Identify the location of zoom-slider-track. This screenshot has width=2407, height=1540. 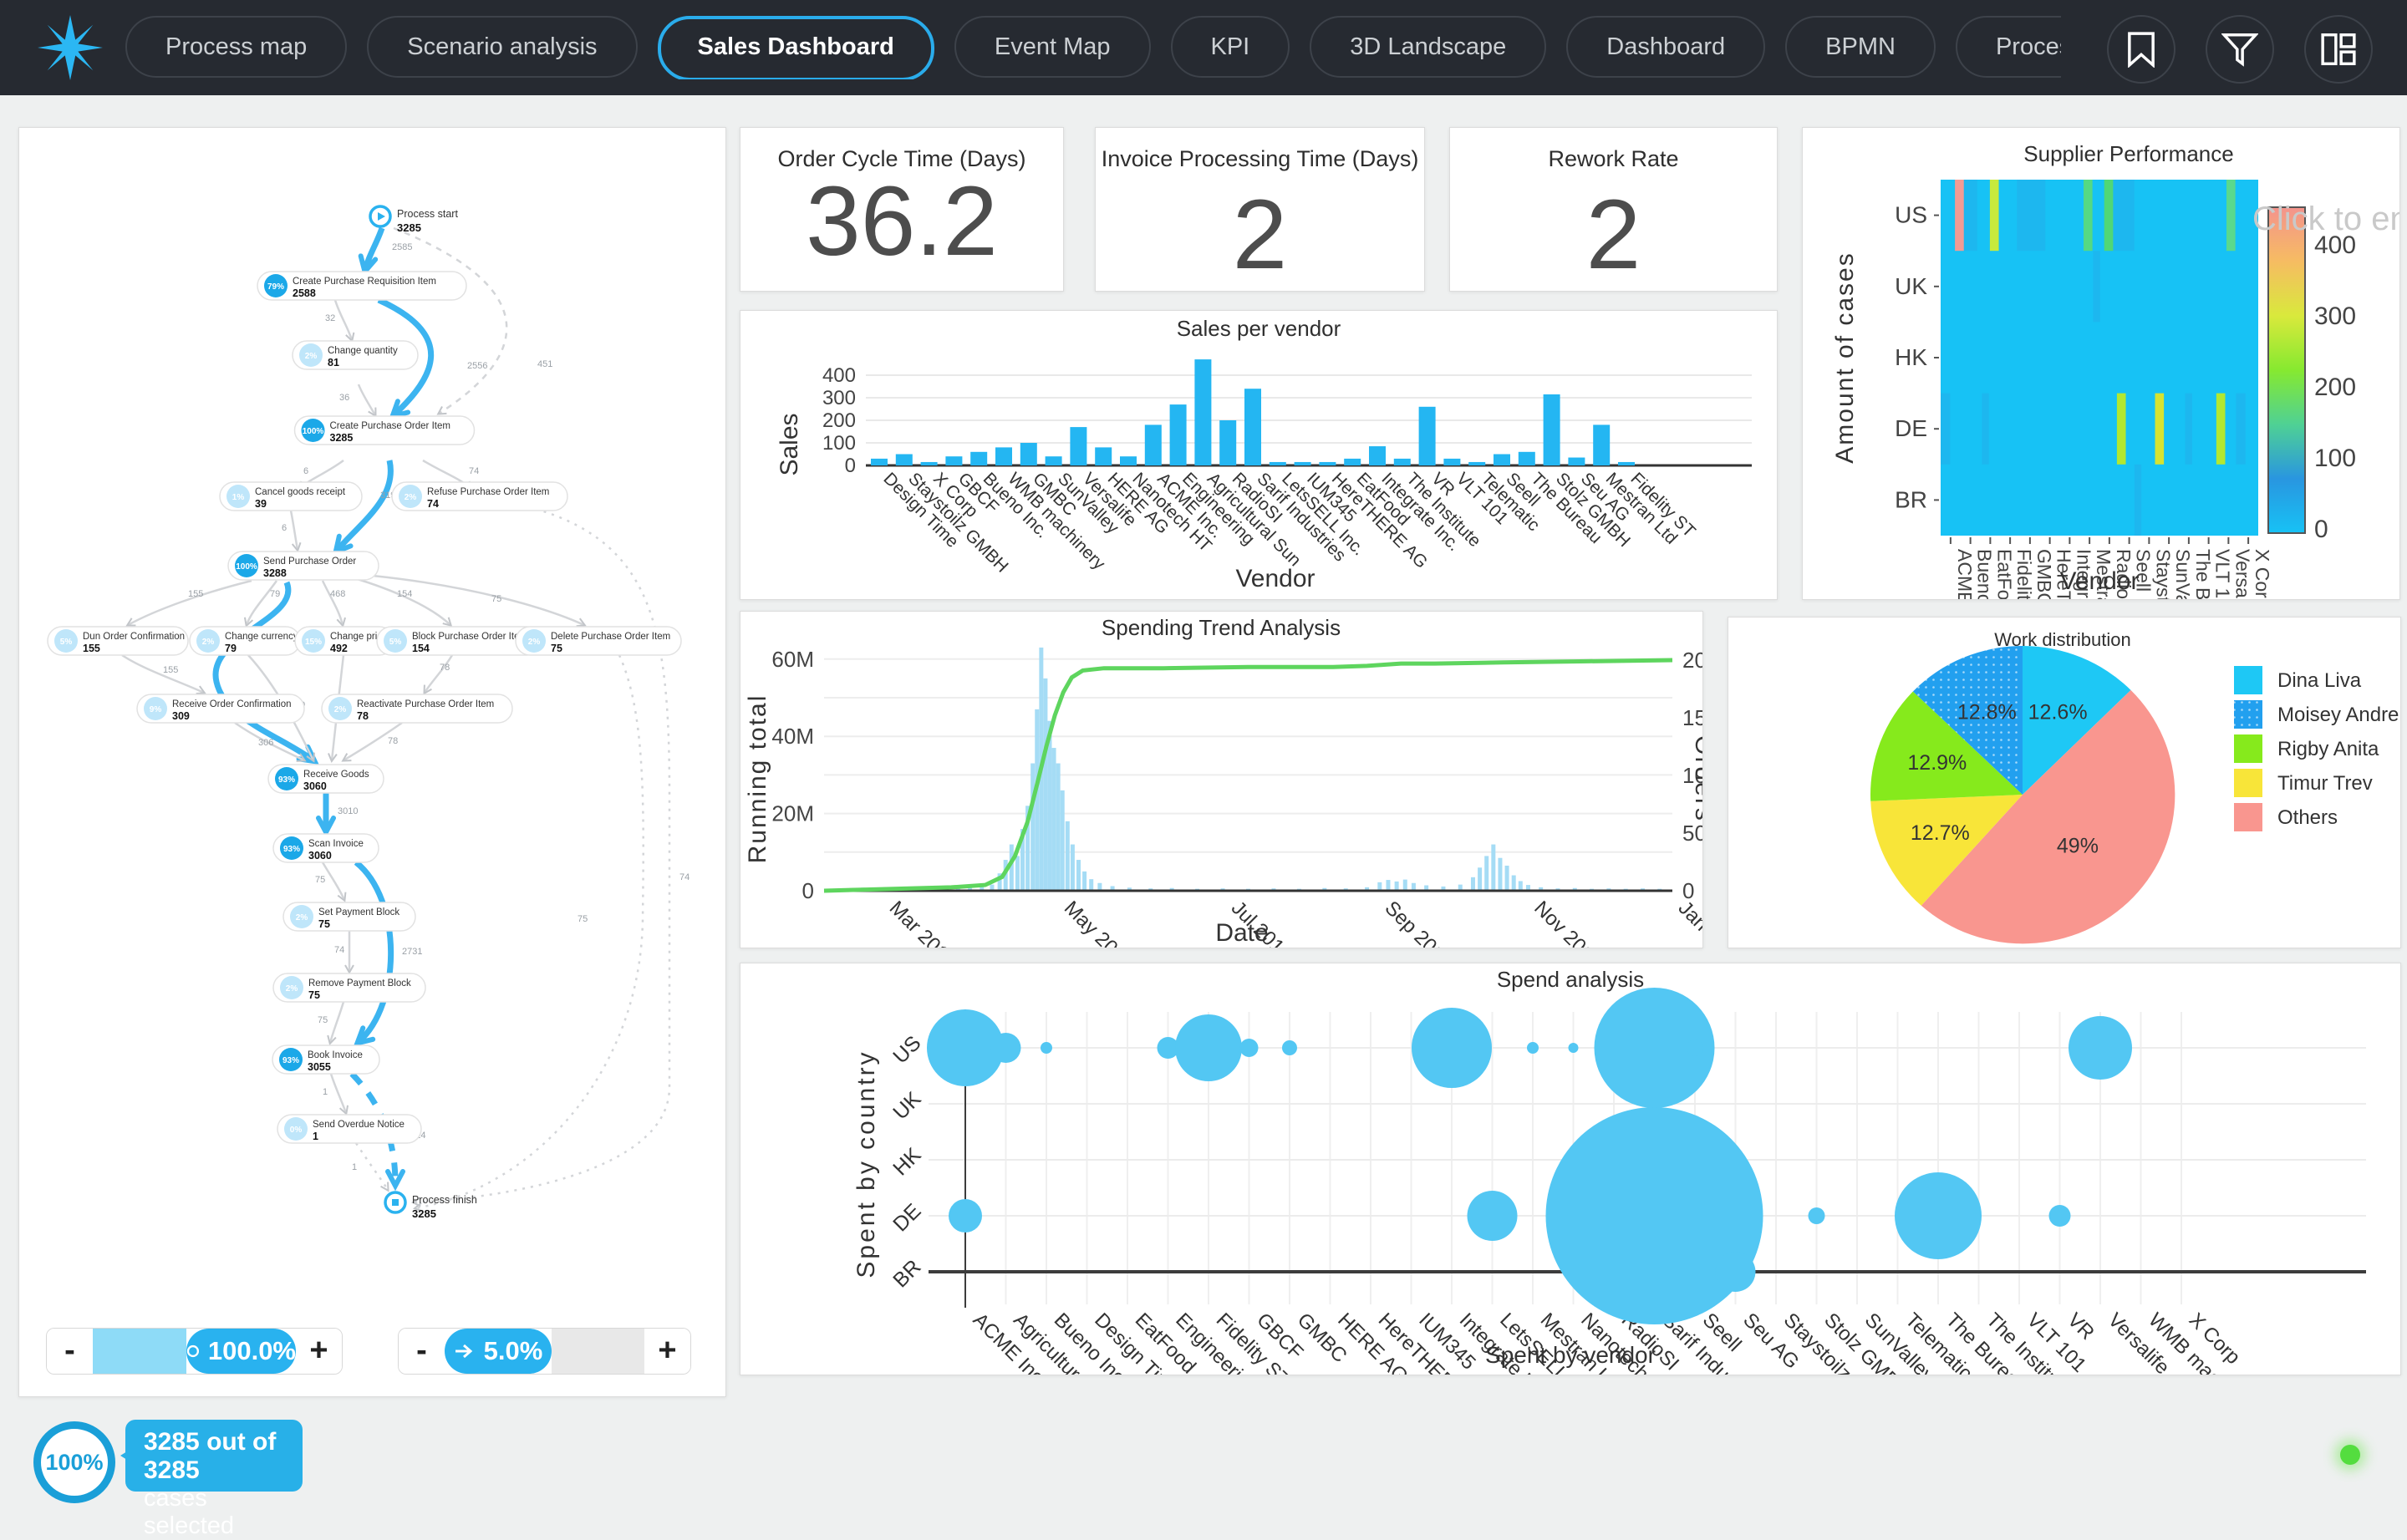
(139, 1351).